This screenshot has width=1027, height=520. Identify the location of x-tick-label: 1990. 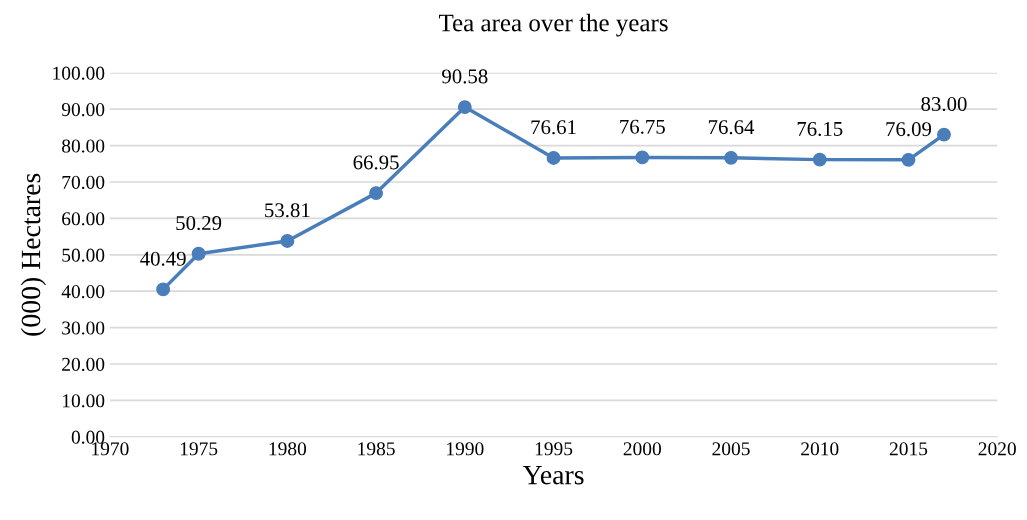
(465, 449).